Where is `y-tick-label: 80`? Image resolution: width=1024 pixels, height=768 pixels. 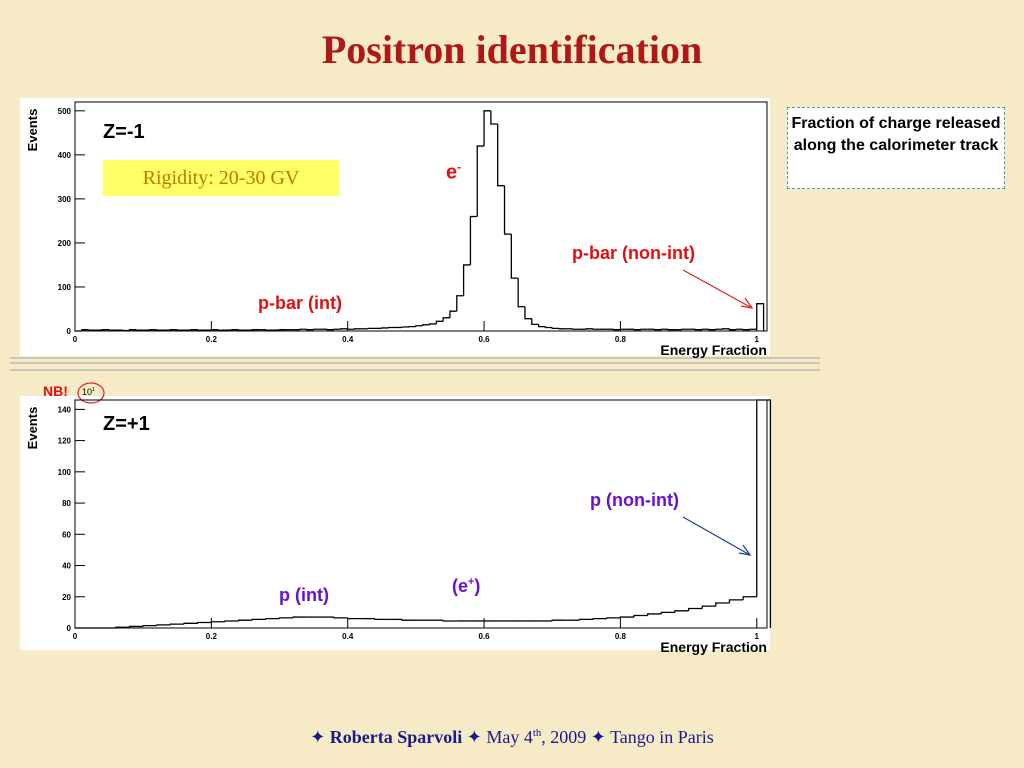
y-tick-label: 80 is located at coordinates (66, 503).